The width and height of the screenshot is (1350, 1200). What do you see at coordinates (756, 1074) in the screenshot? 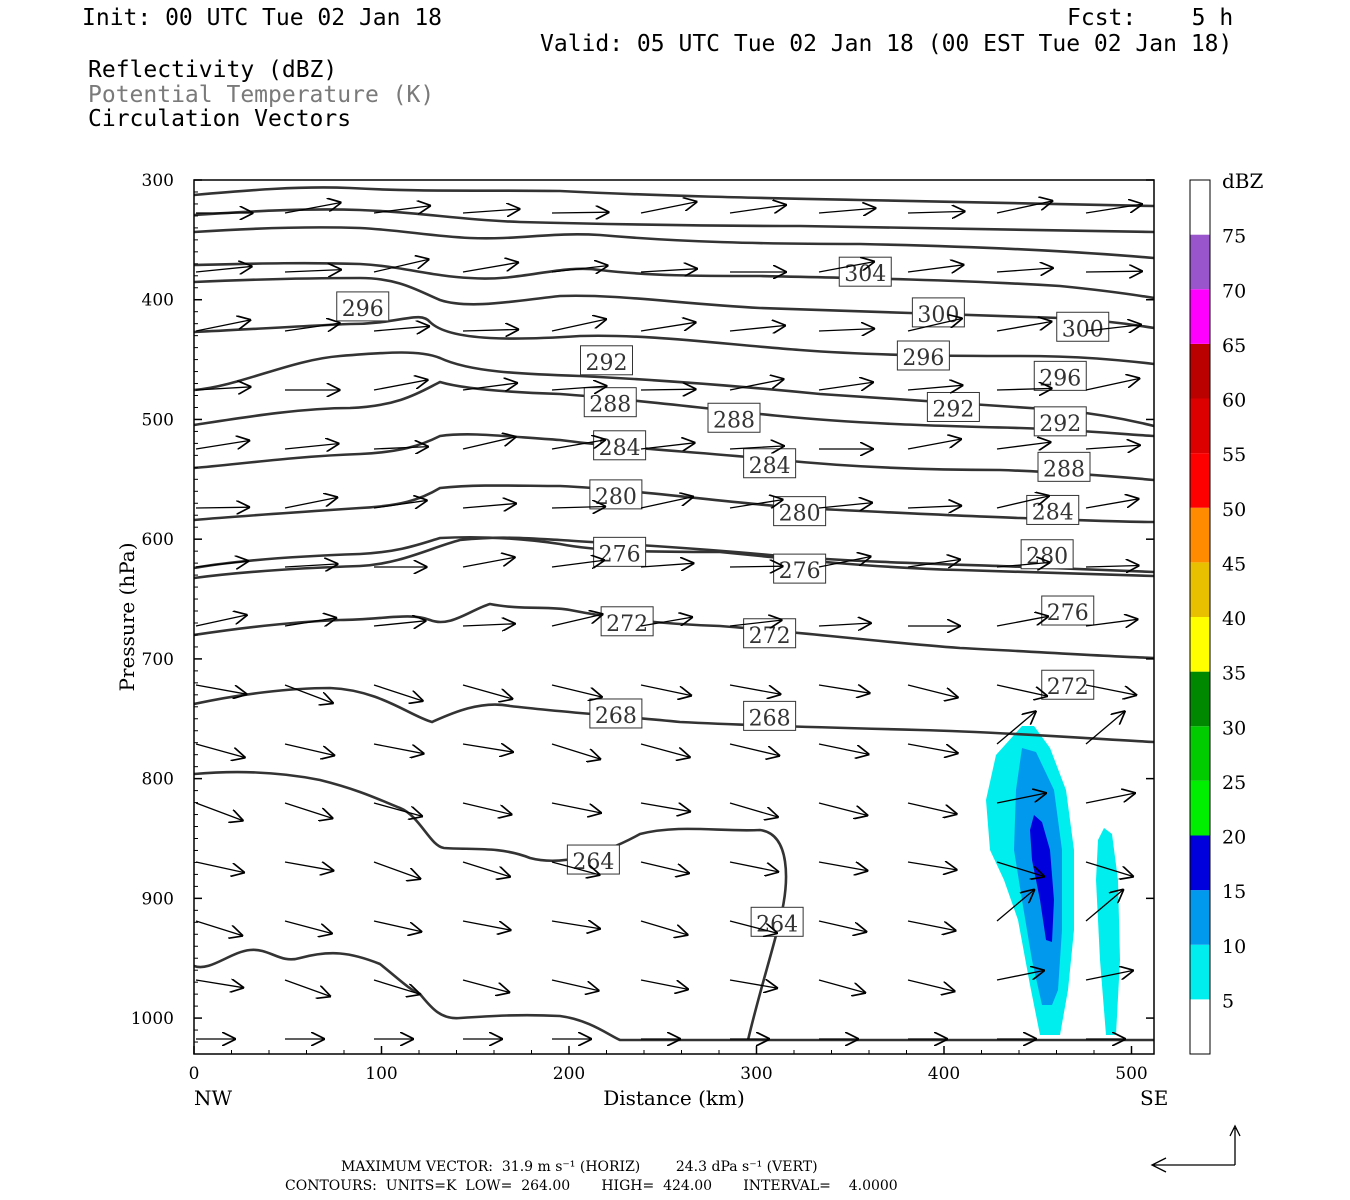
I see `x-tick-label: 300` at bounding box center [756, 1074].